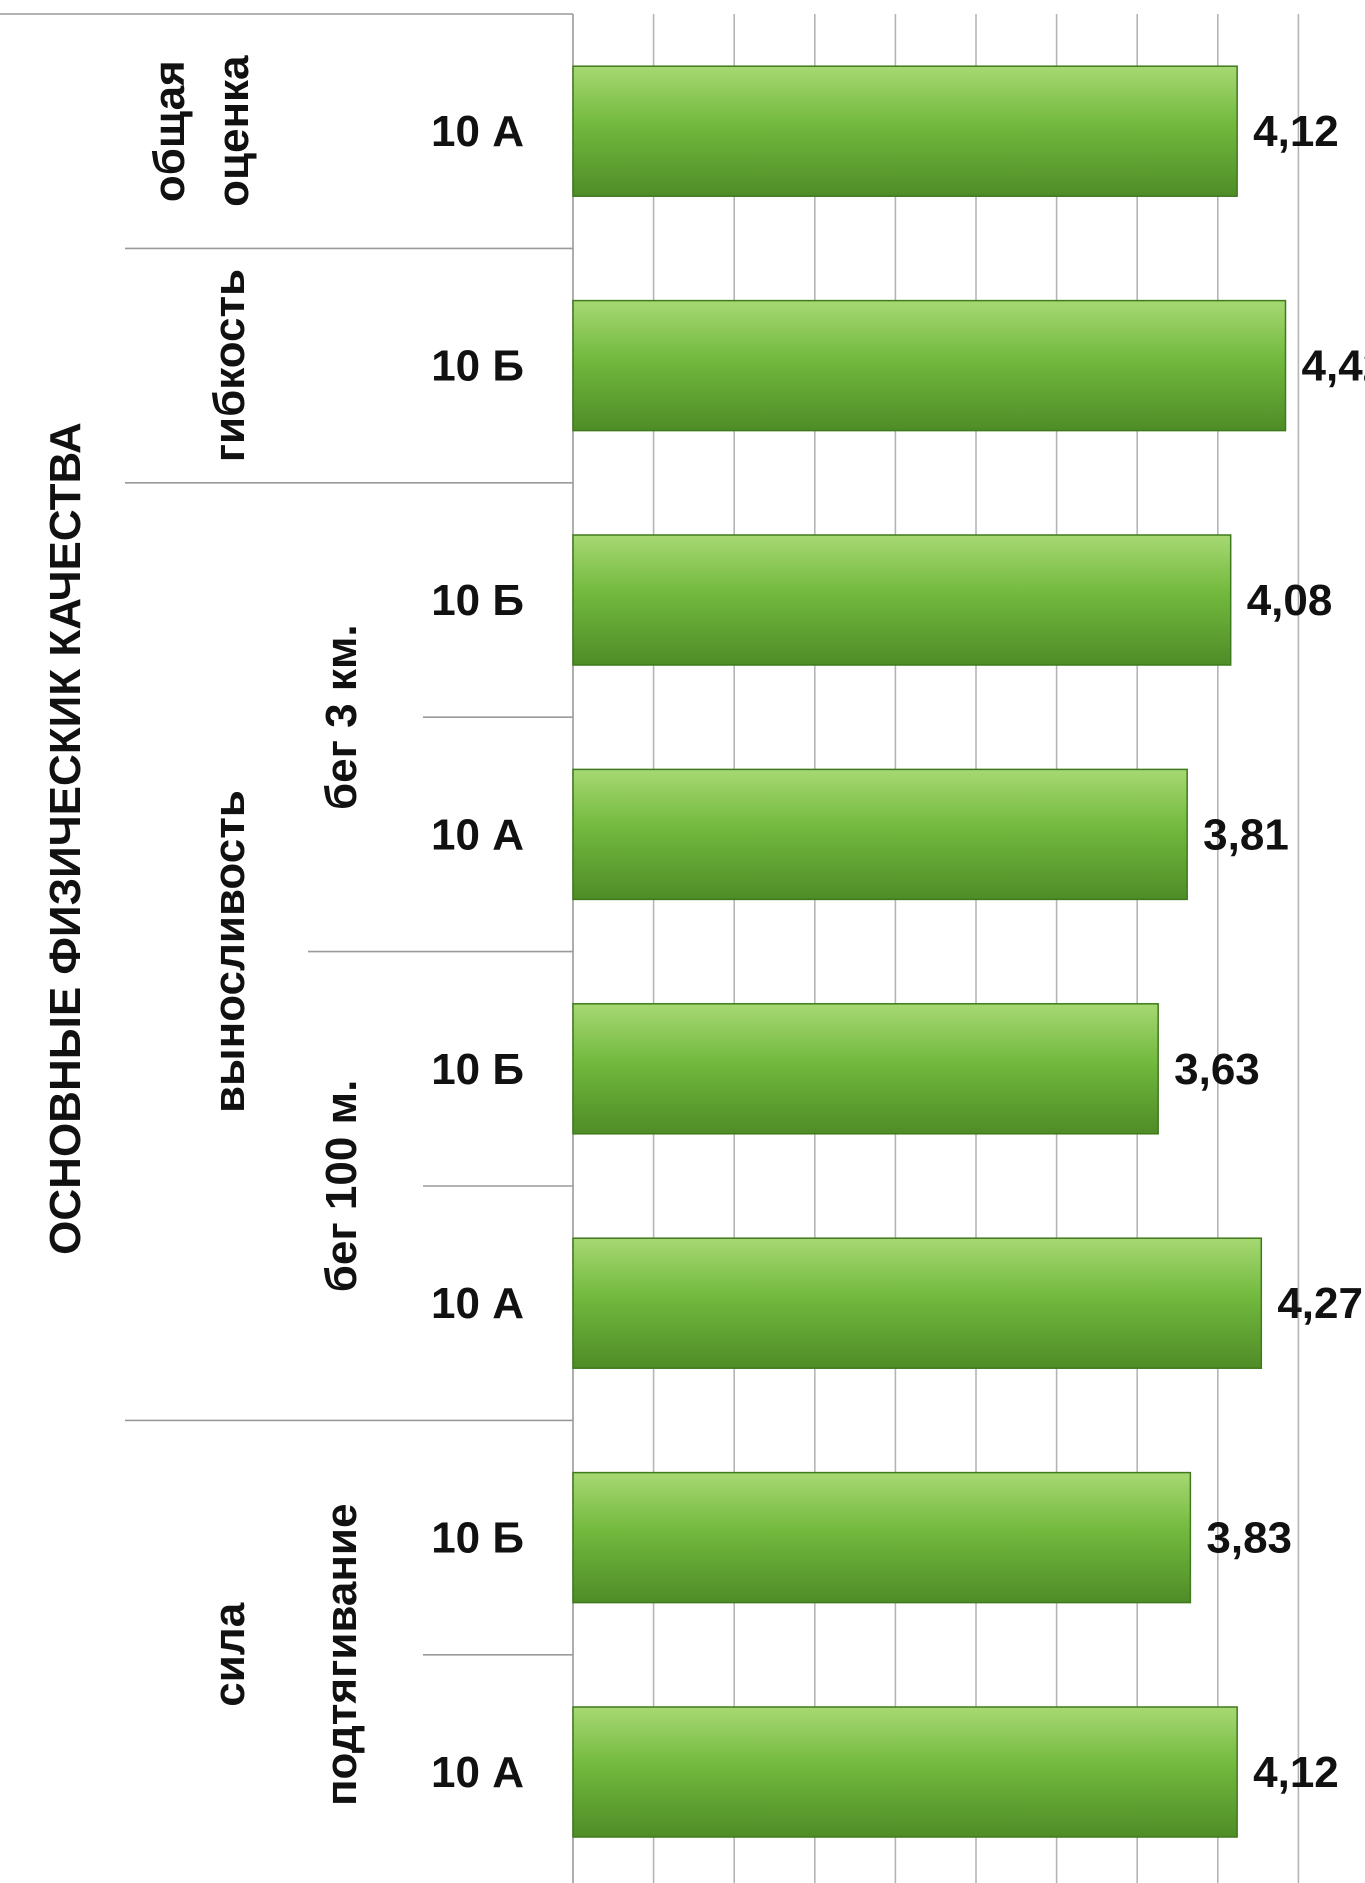 Image resolution: width=1365 pixels, height=1883 pixels. What do you see at coordinates (229, 365) in the screenshot?
I see `category-label: гибкость` at bounding box center [229, 365].